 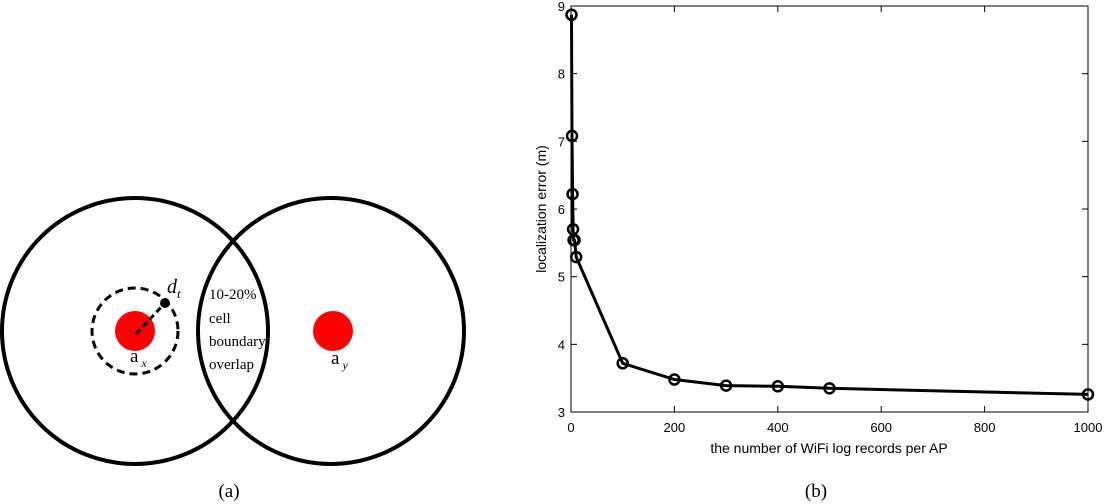 I want to click on caption-a: (a), so click(x=228, y=491).